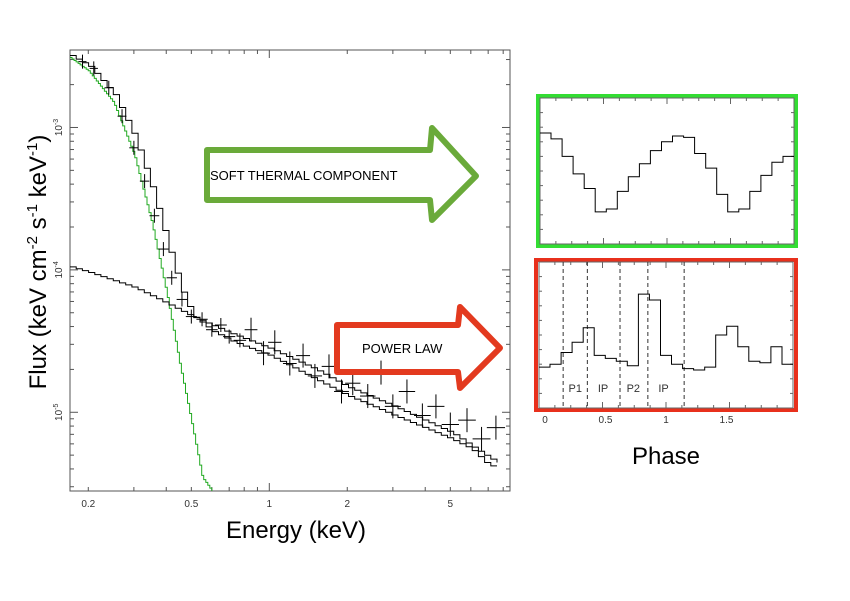  Describe the element at coordinates (402, 348) in the screenshot. I see `power-law-label: POWER LAW` at that location.